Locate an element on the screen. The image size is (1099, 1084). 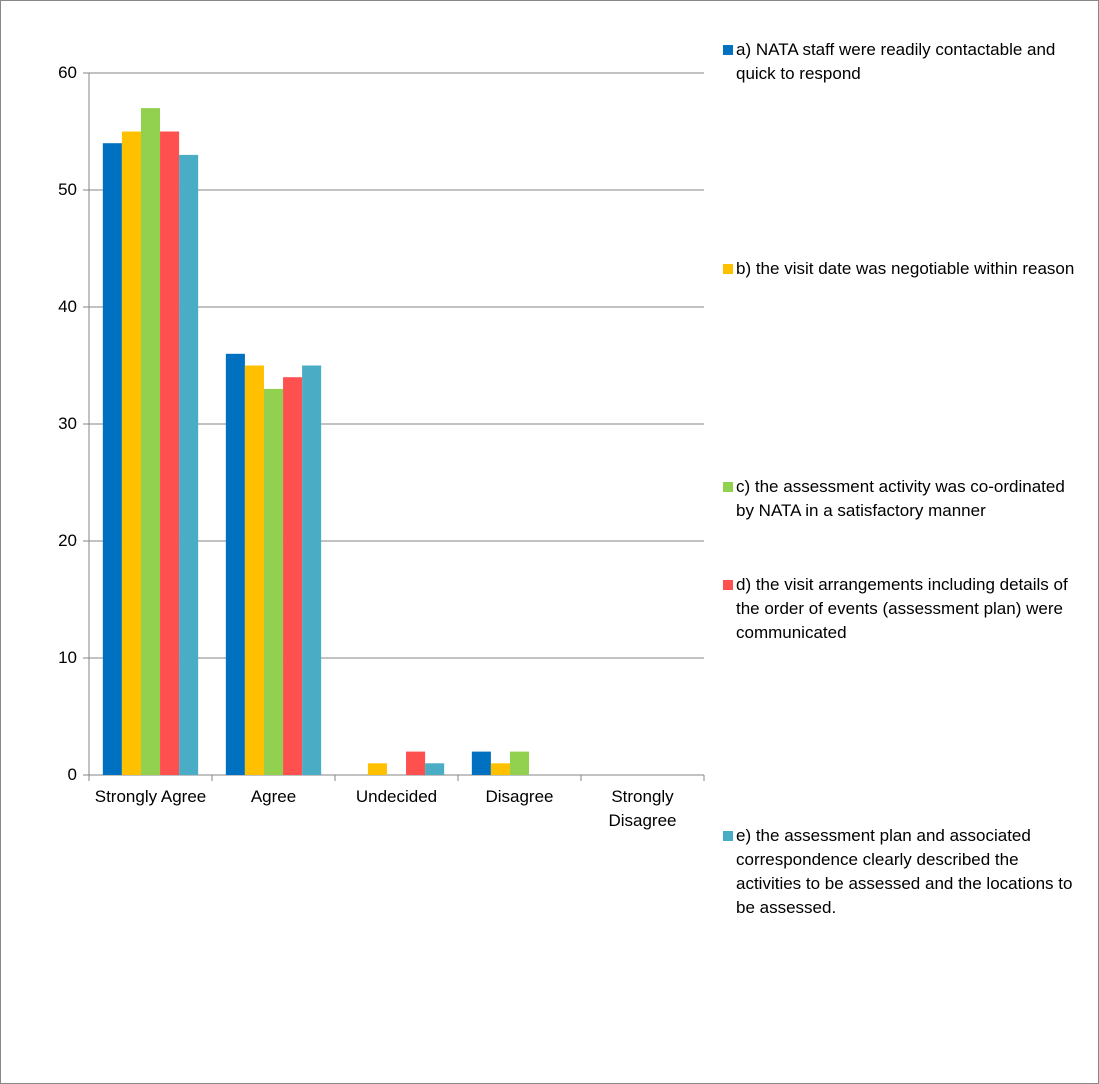
x-tick-label: Agree is located at coordinates (273, 796).